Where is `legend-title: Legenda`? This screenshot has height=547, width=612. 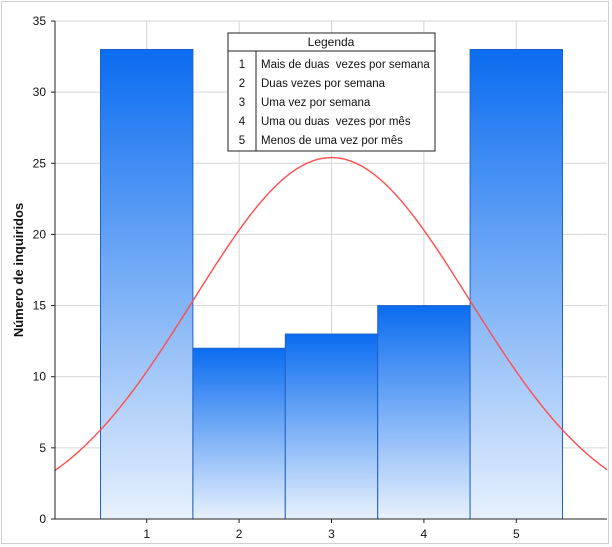 legend-title: Legenda is located at coordinates (331, 42).